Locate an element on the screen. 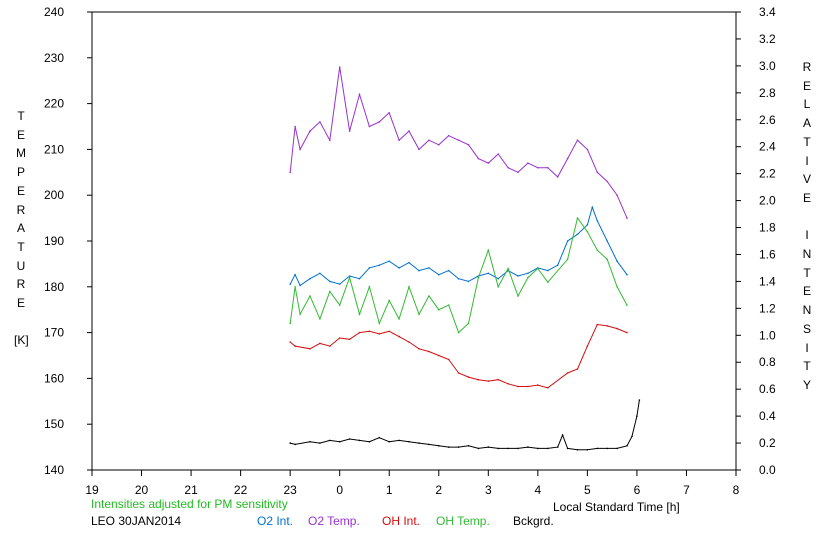 This screenshot has height=535, width=828. right-tick-label: 2.6 is located at coordinates (767, 120).